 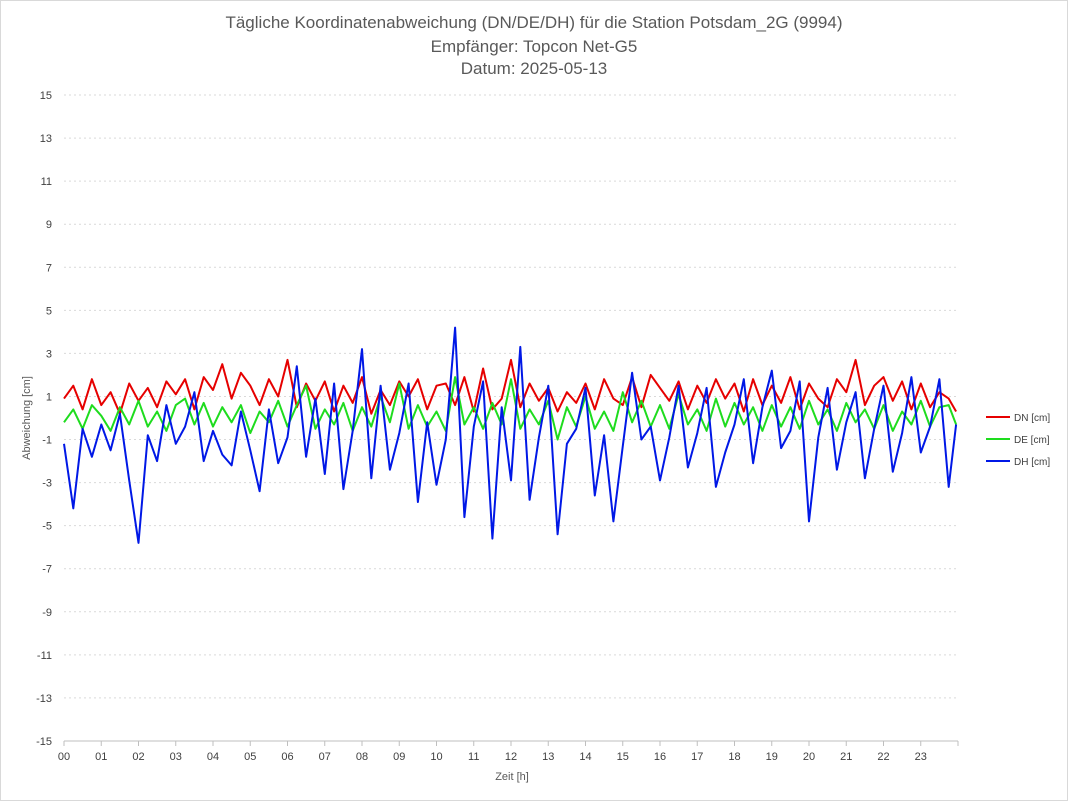 I want to click on series-line-de, so click(x=510, y=408).